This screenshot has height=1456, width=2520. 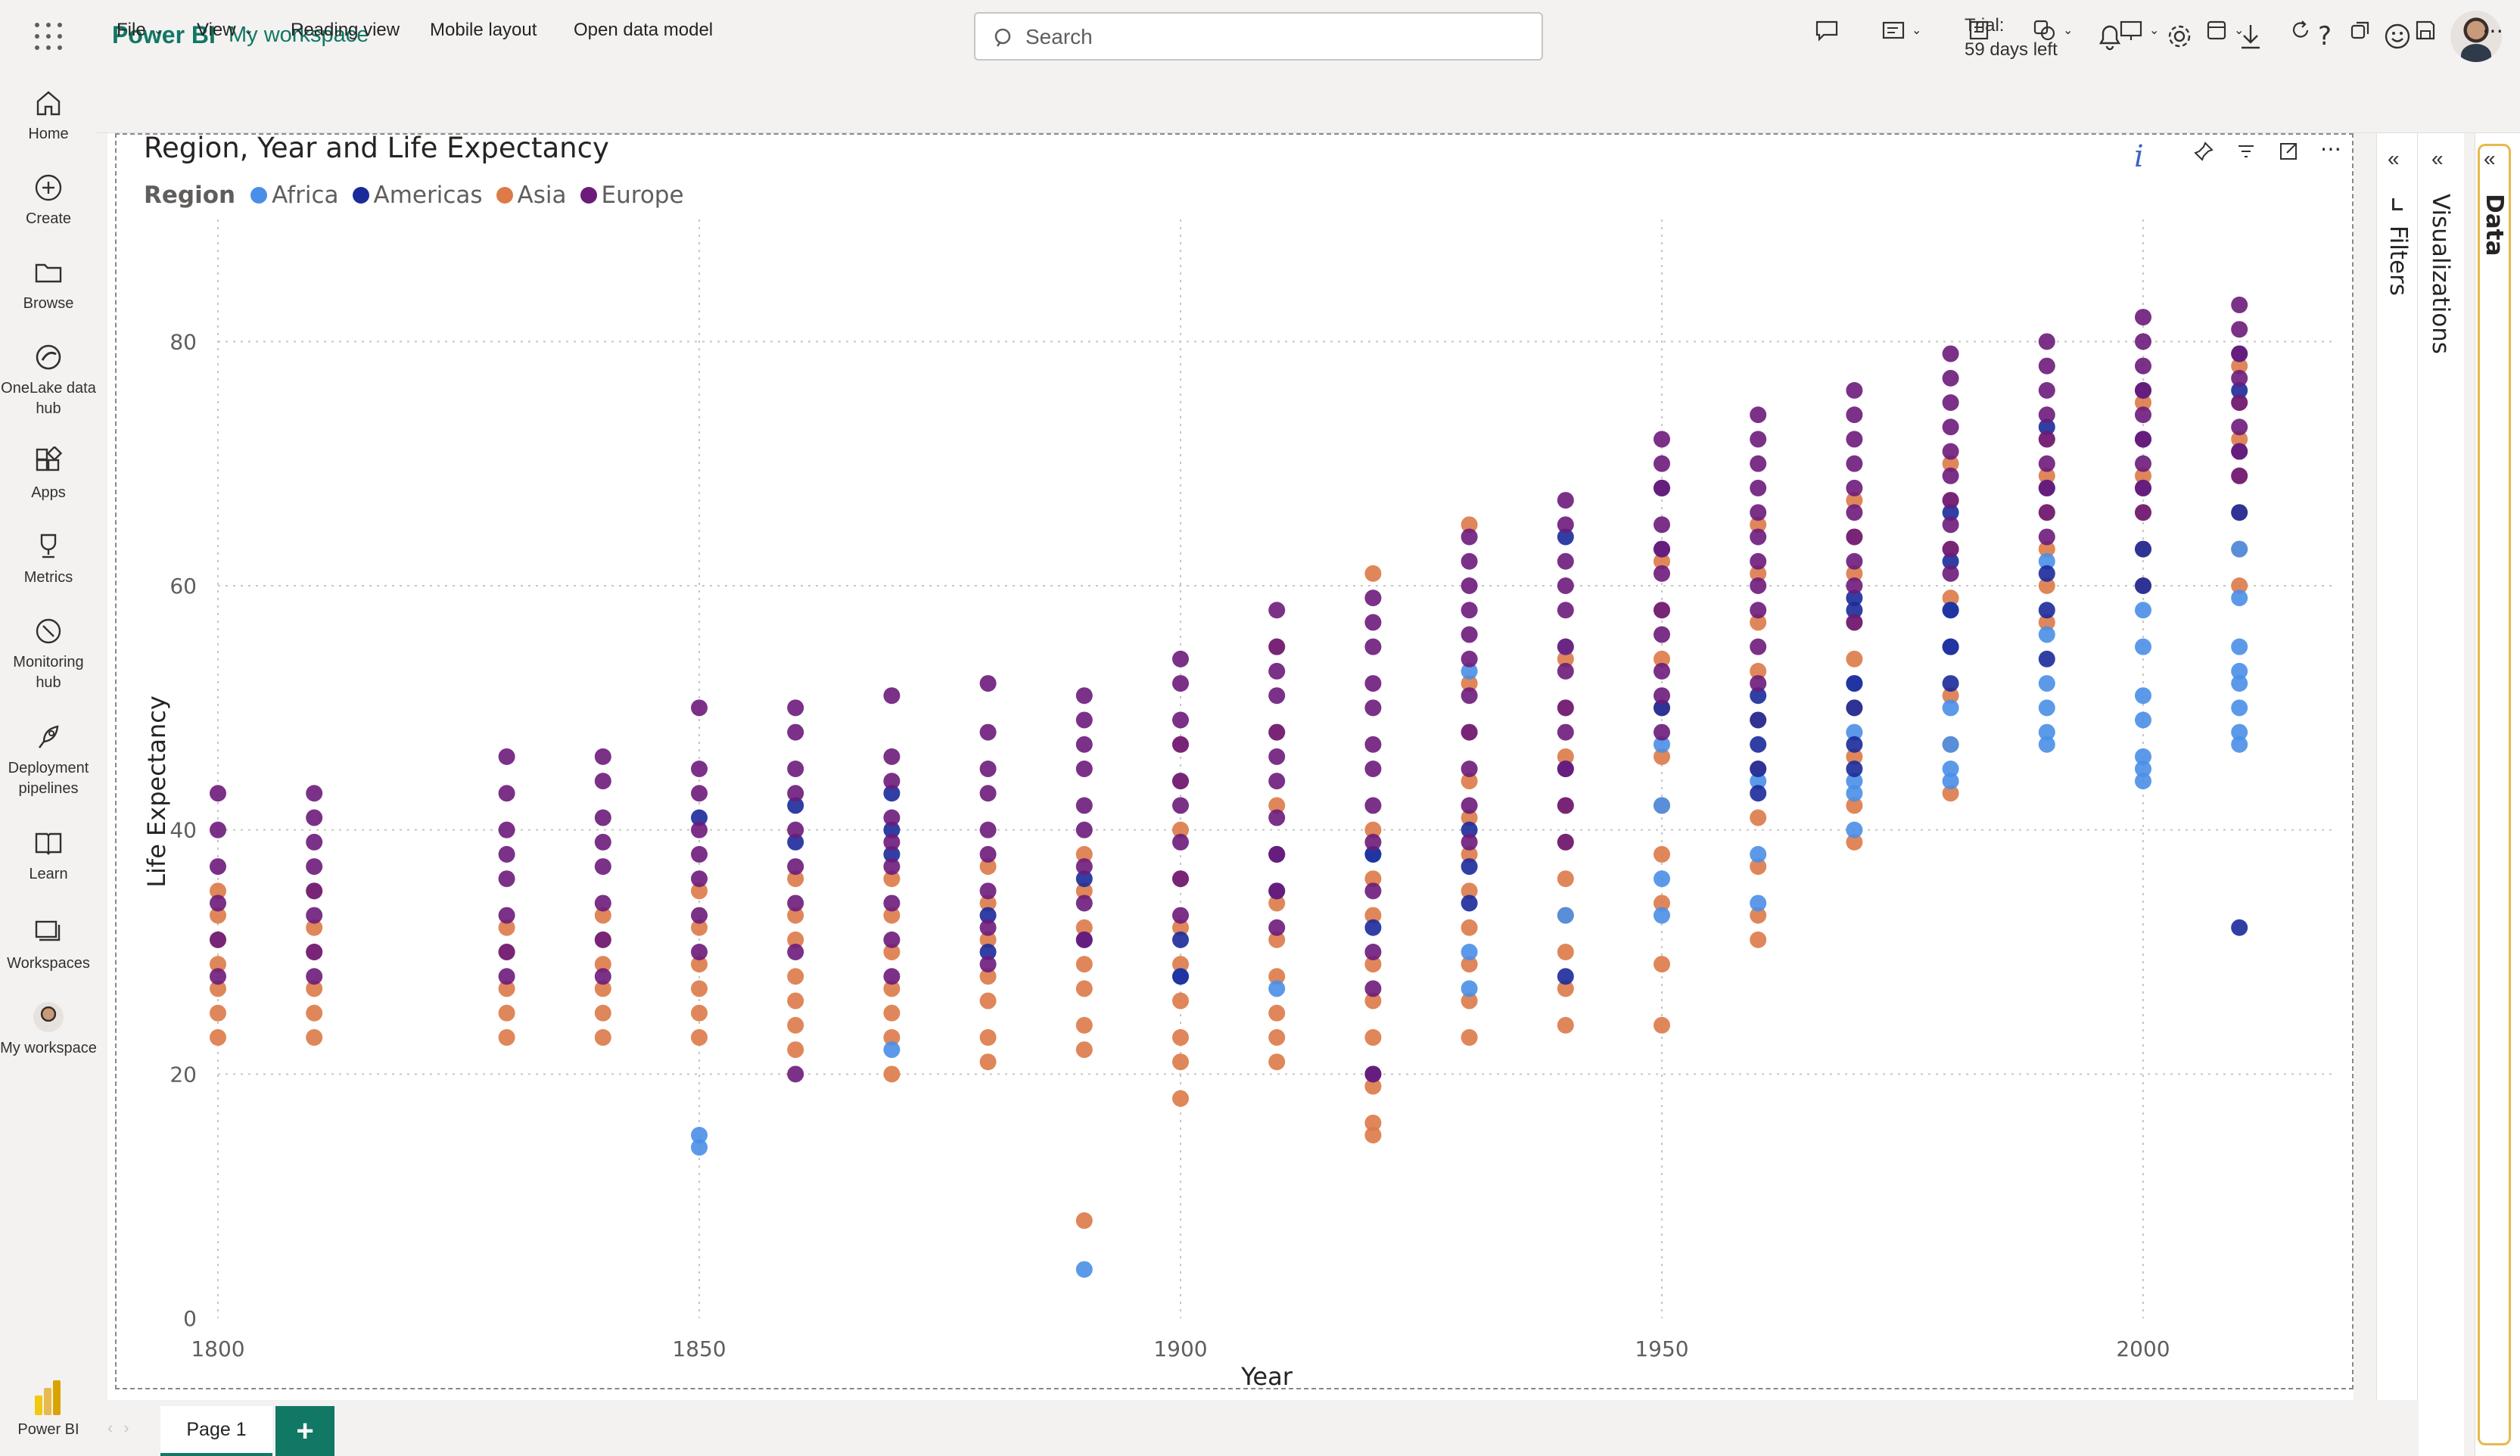 I want to click on add-page-button: +, so click(x=304, y=1431).